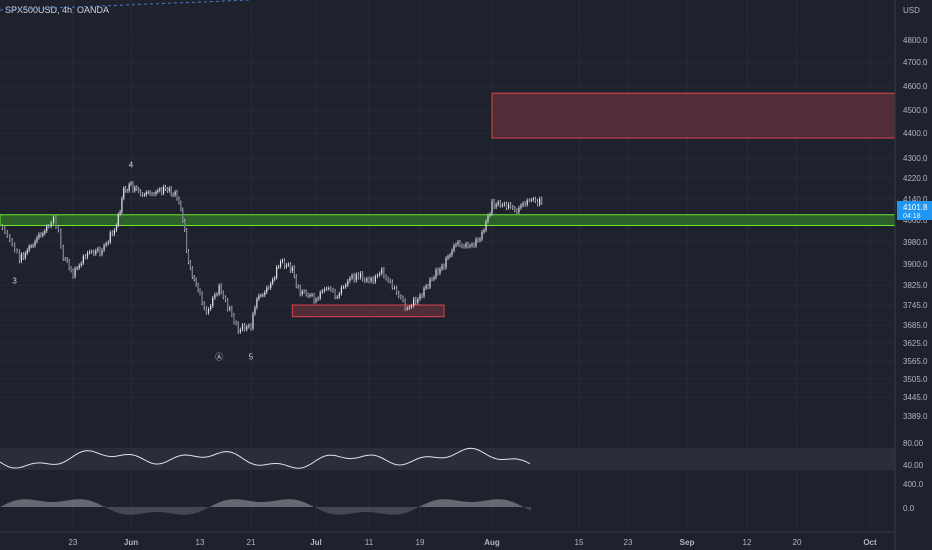 Image resolution: width=932 pixels, height=550 pixels. Describe the element at coordinates (915, 133) in the screenshot. I see `price-tick-label: 4400.0` at that location.